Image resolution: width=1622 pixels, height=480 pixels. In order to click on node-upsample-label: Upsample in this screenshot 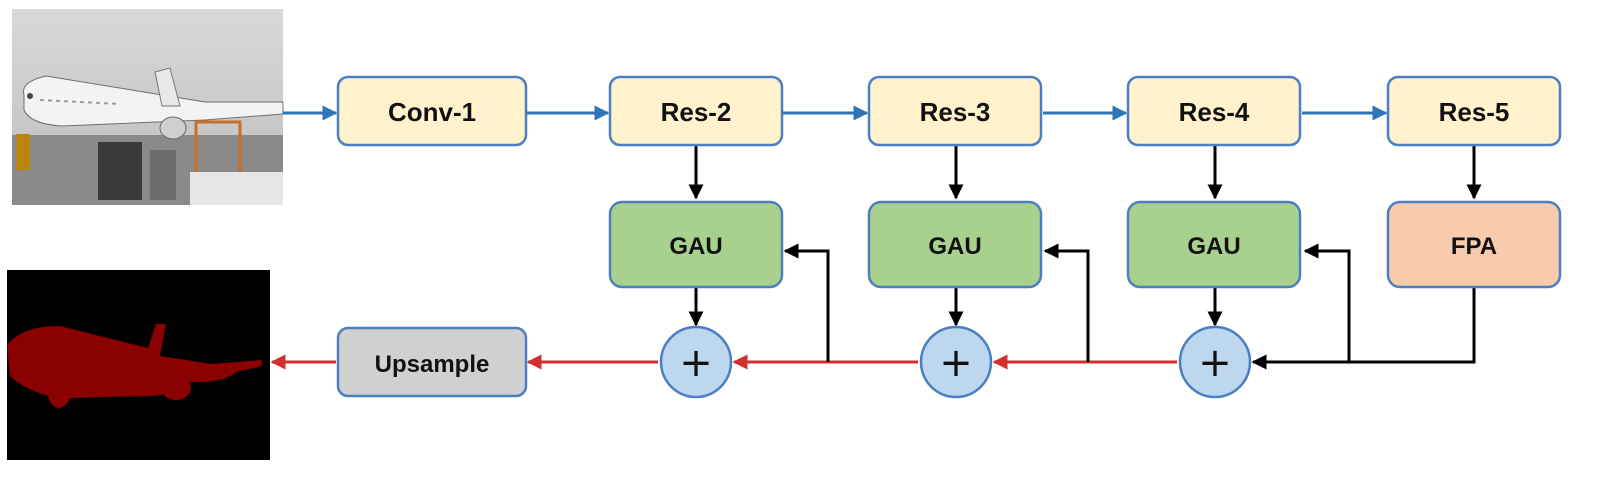, I will do `click(432, 364)`.